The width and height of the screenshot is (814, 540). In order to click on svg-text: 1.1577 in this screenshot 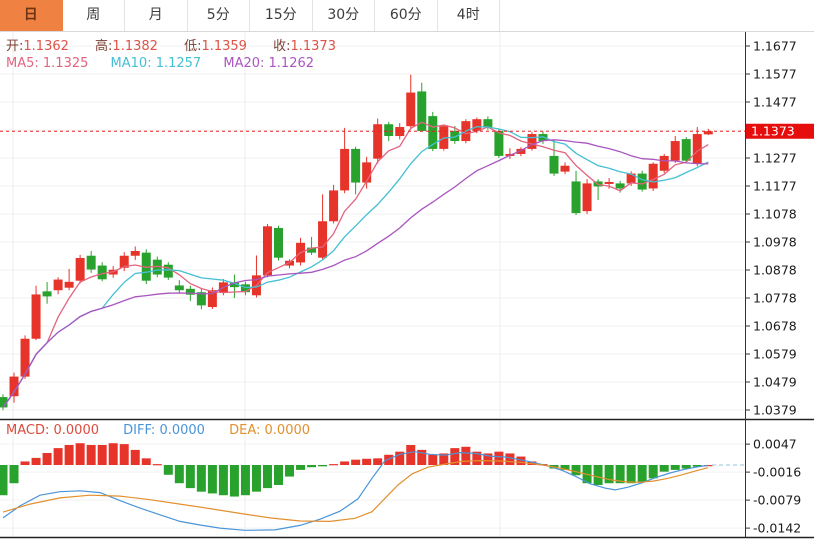, I will do `click(775, 74)`.